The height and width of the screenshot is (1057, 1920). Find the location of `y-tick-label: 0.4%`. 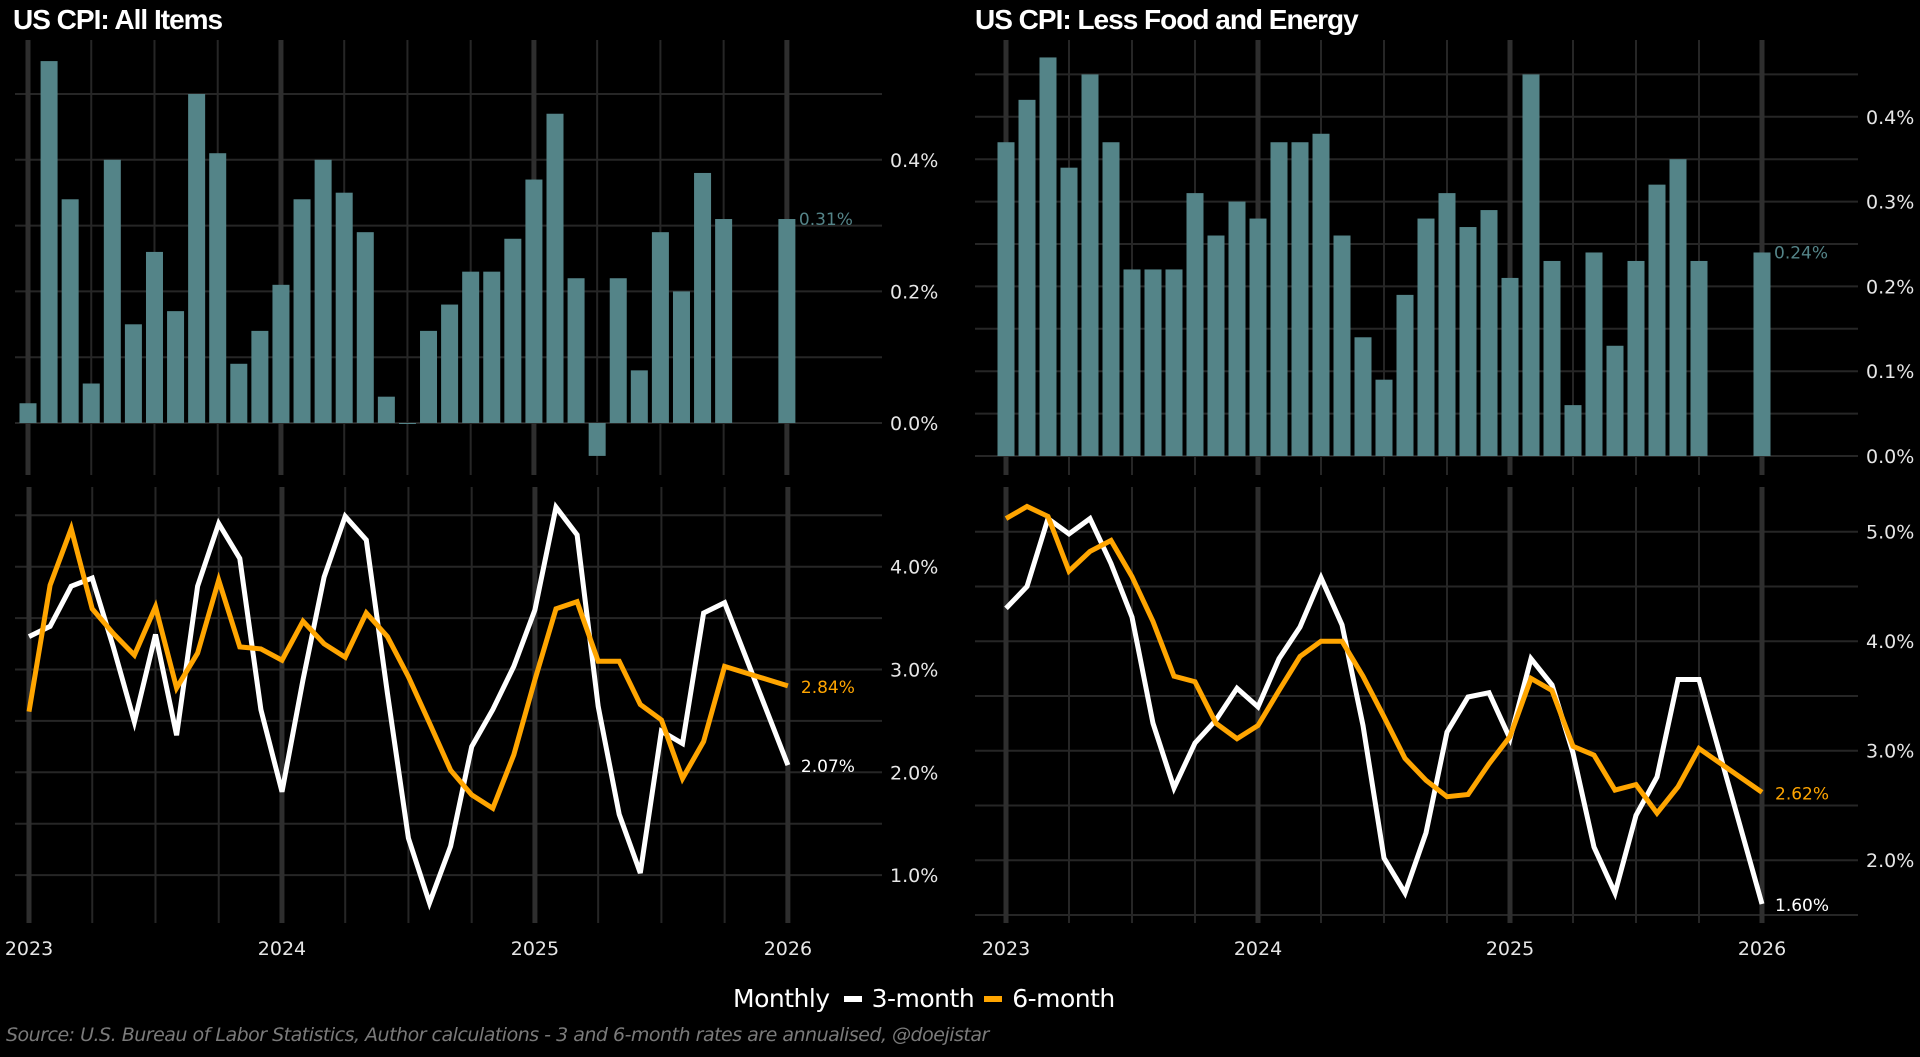

y-tick-label: 0.4% is located at coordinates (1890, 118).